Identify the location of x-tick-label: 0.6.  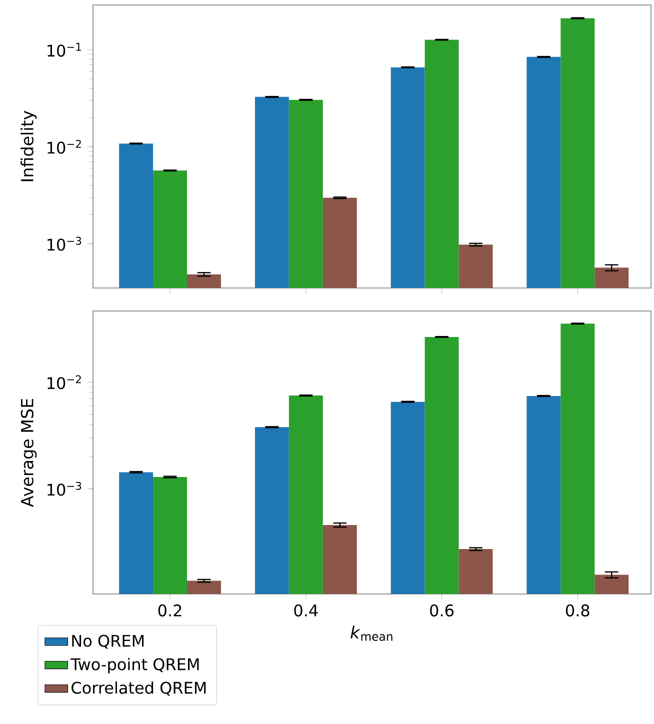
(442, 610).